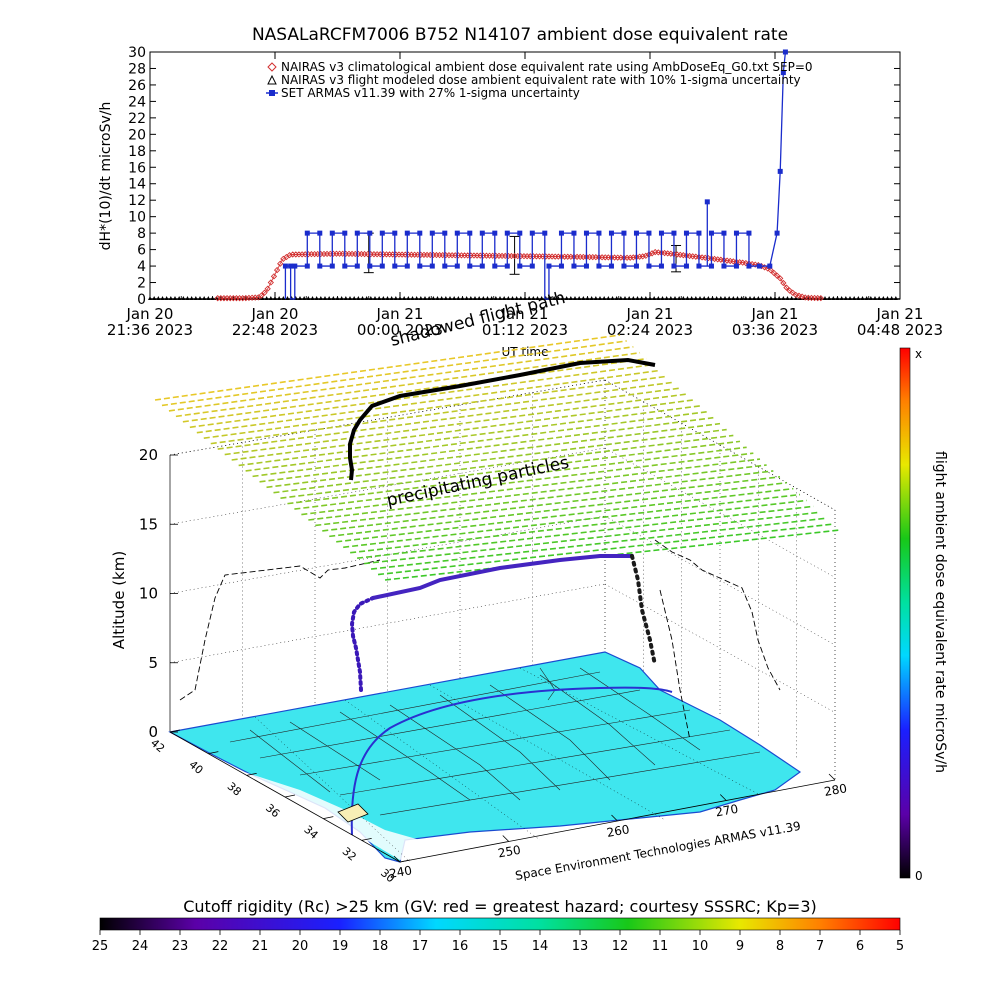 This screenshot has height=1004, width=1000. I want to click on alt-tick-label: 20, so click(148, 455).